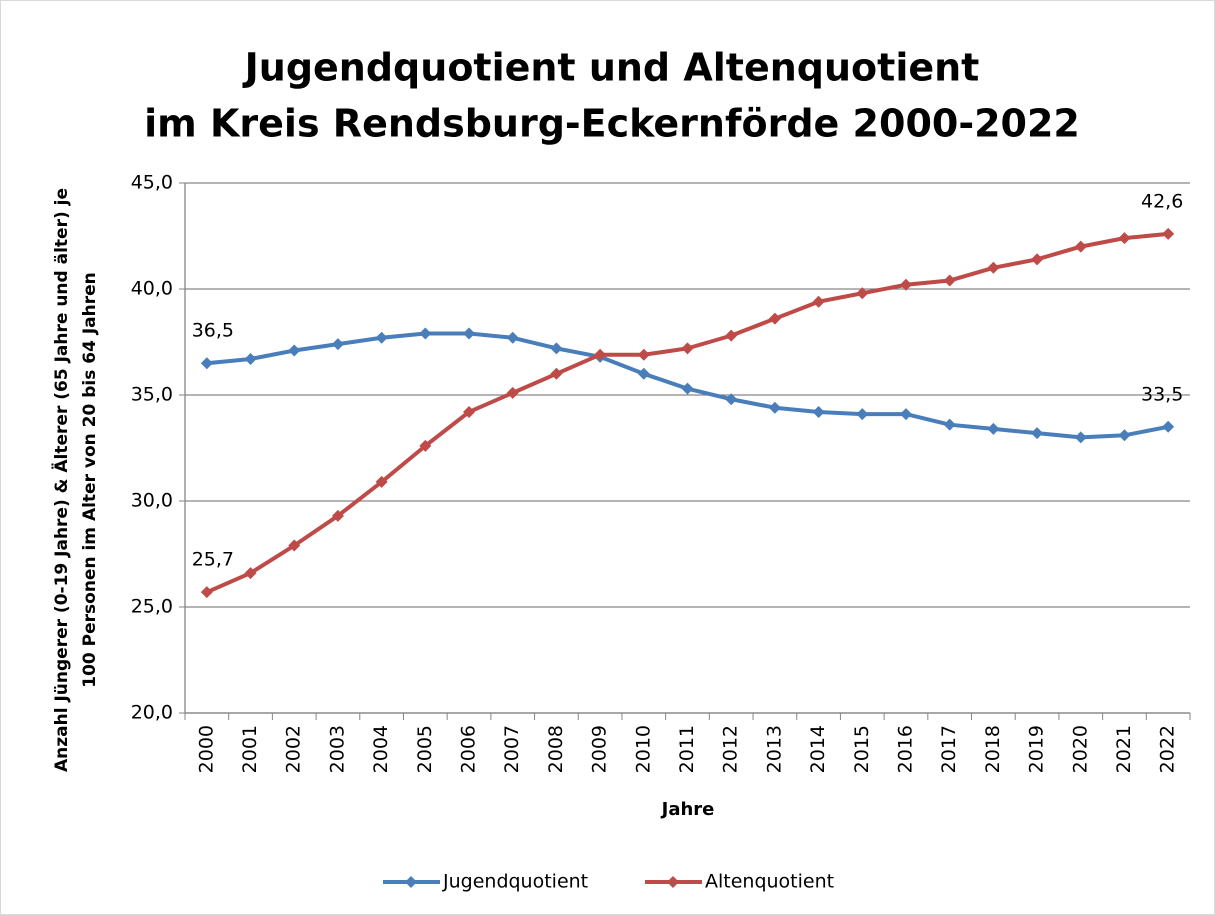 This screenshot has width=1215, height=915. Describe the element at coordinates (612, 124) in the screenshot. I see `chart-title: im Kreis Rendsburg-Eckernförde 2000-2022` at that location.